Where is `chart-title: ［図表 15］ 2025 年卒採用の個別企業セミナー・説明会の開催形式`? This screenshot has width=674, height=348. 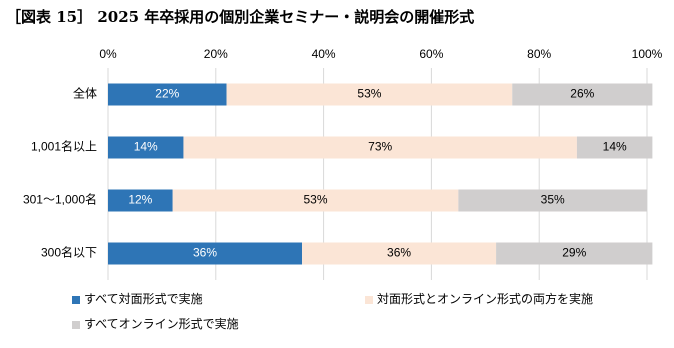 chart-title: ［図表 15］ 2025 年卒採用の個別企業セミナー・説明会の開催形式 is located at coordinates (240, 17).